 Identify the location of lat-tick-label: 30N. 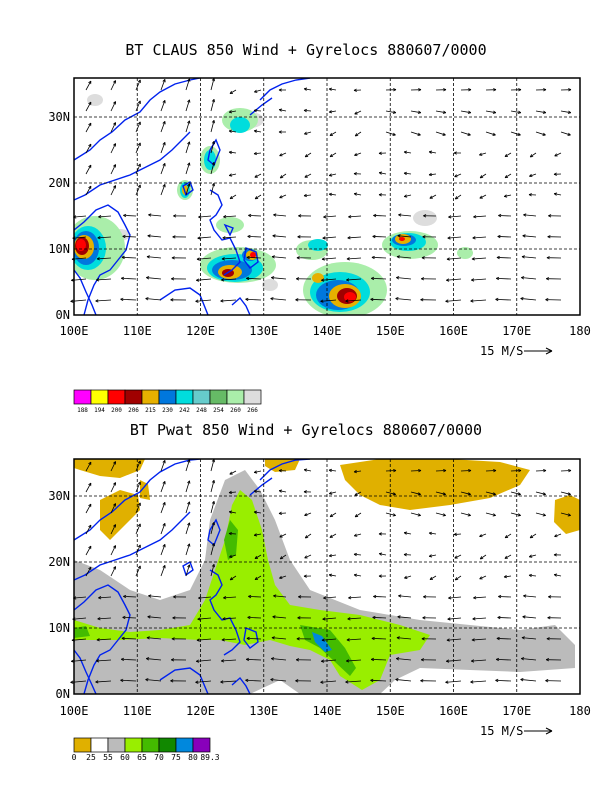
(59, 117).